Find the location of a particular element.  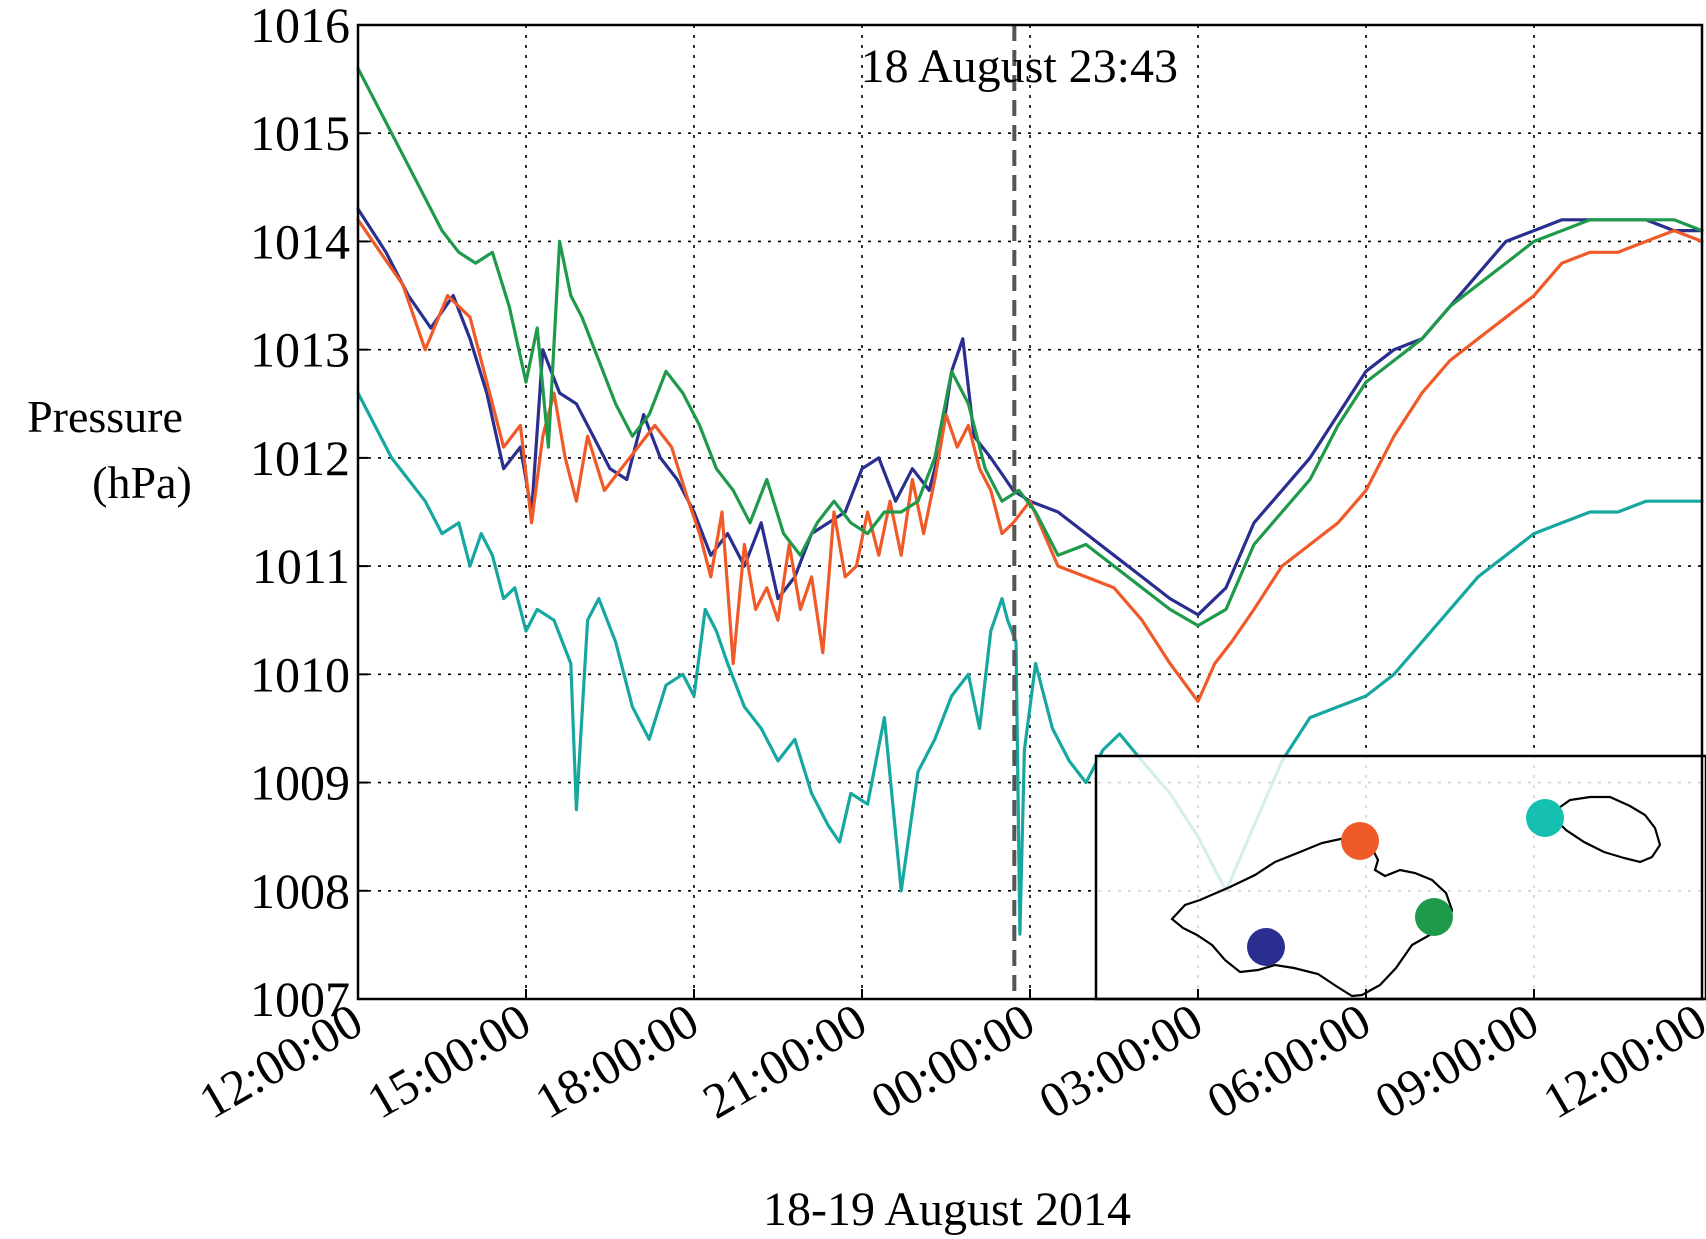

y-tick-label: 1011 is located at coordinates (301, 566).